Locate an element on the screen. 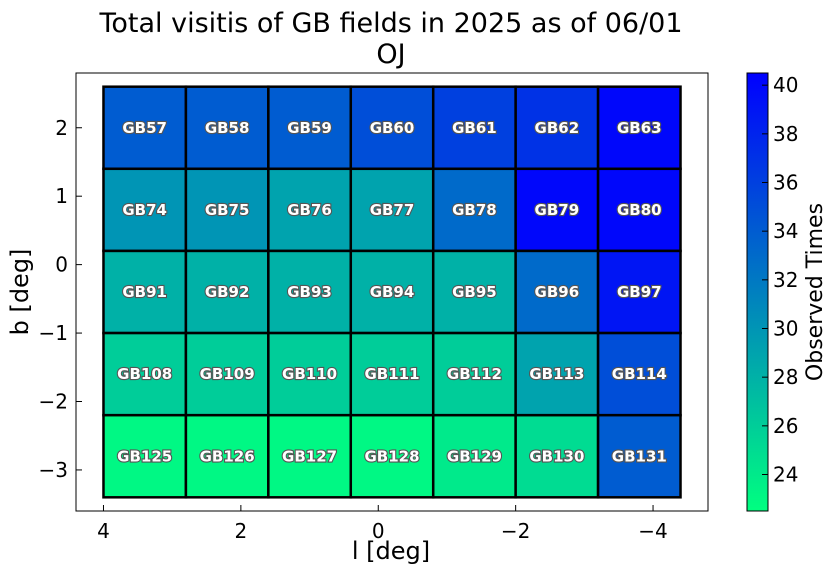  cell-label: GB80 is located at coordinates (639, 210).